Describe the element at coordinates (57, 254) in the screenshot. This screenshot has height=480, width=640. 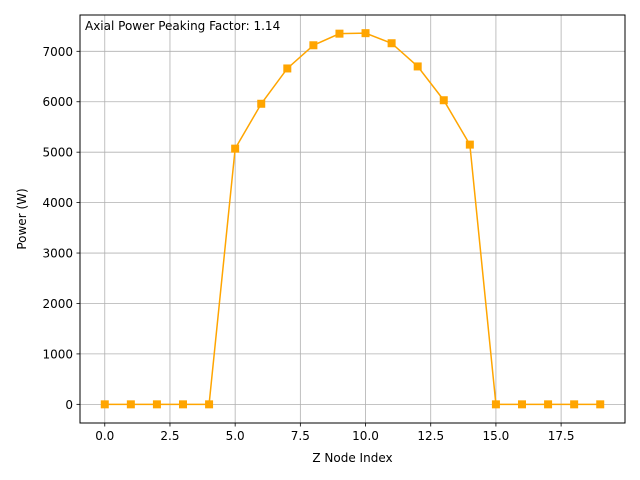
I see `y-tick-label: 3000` at that location.